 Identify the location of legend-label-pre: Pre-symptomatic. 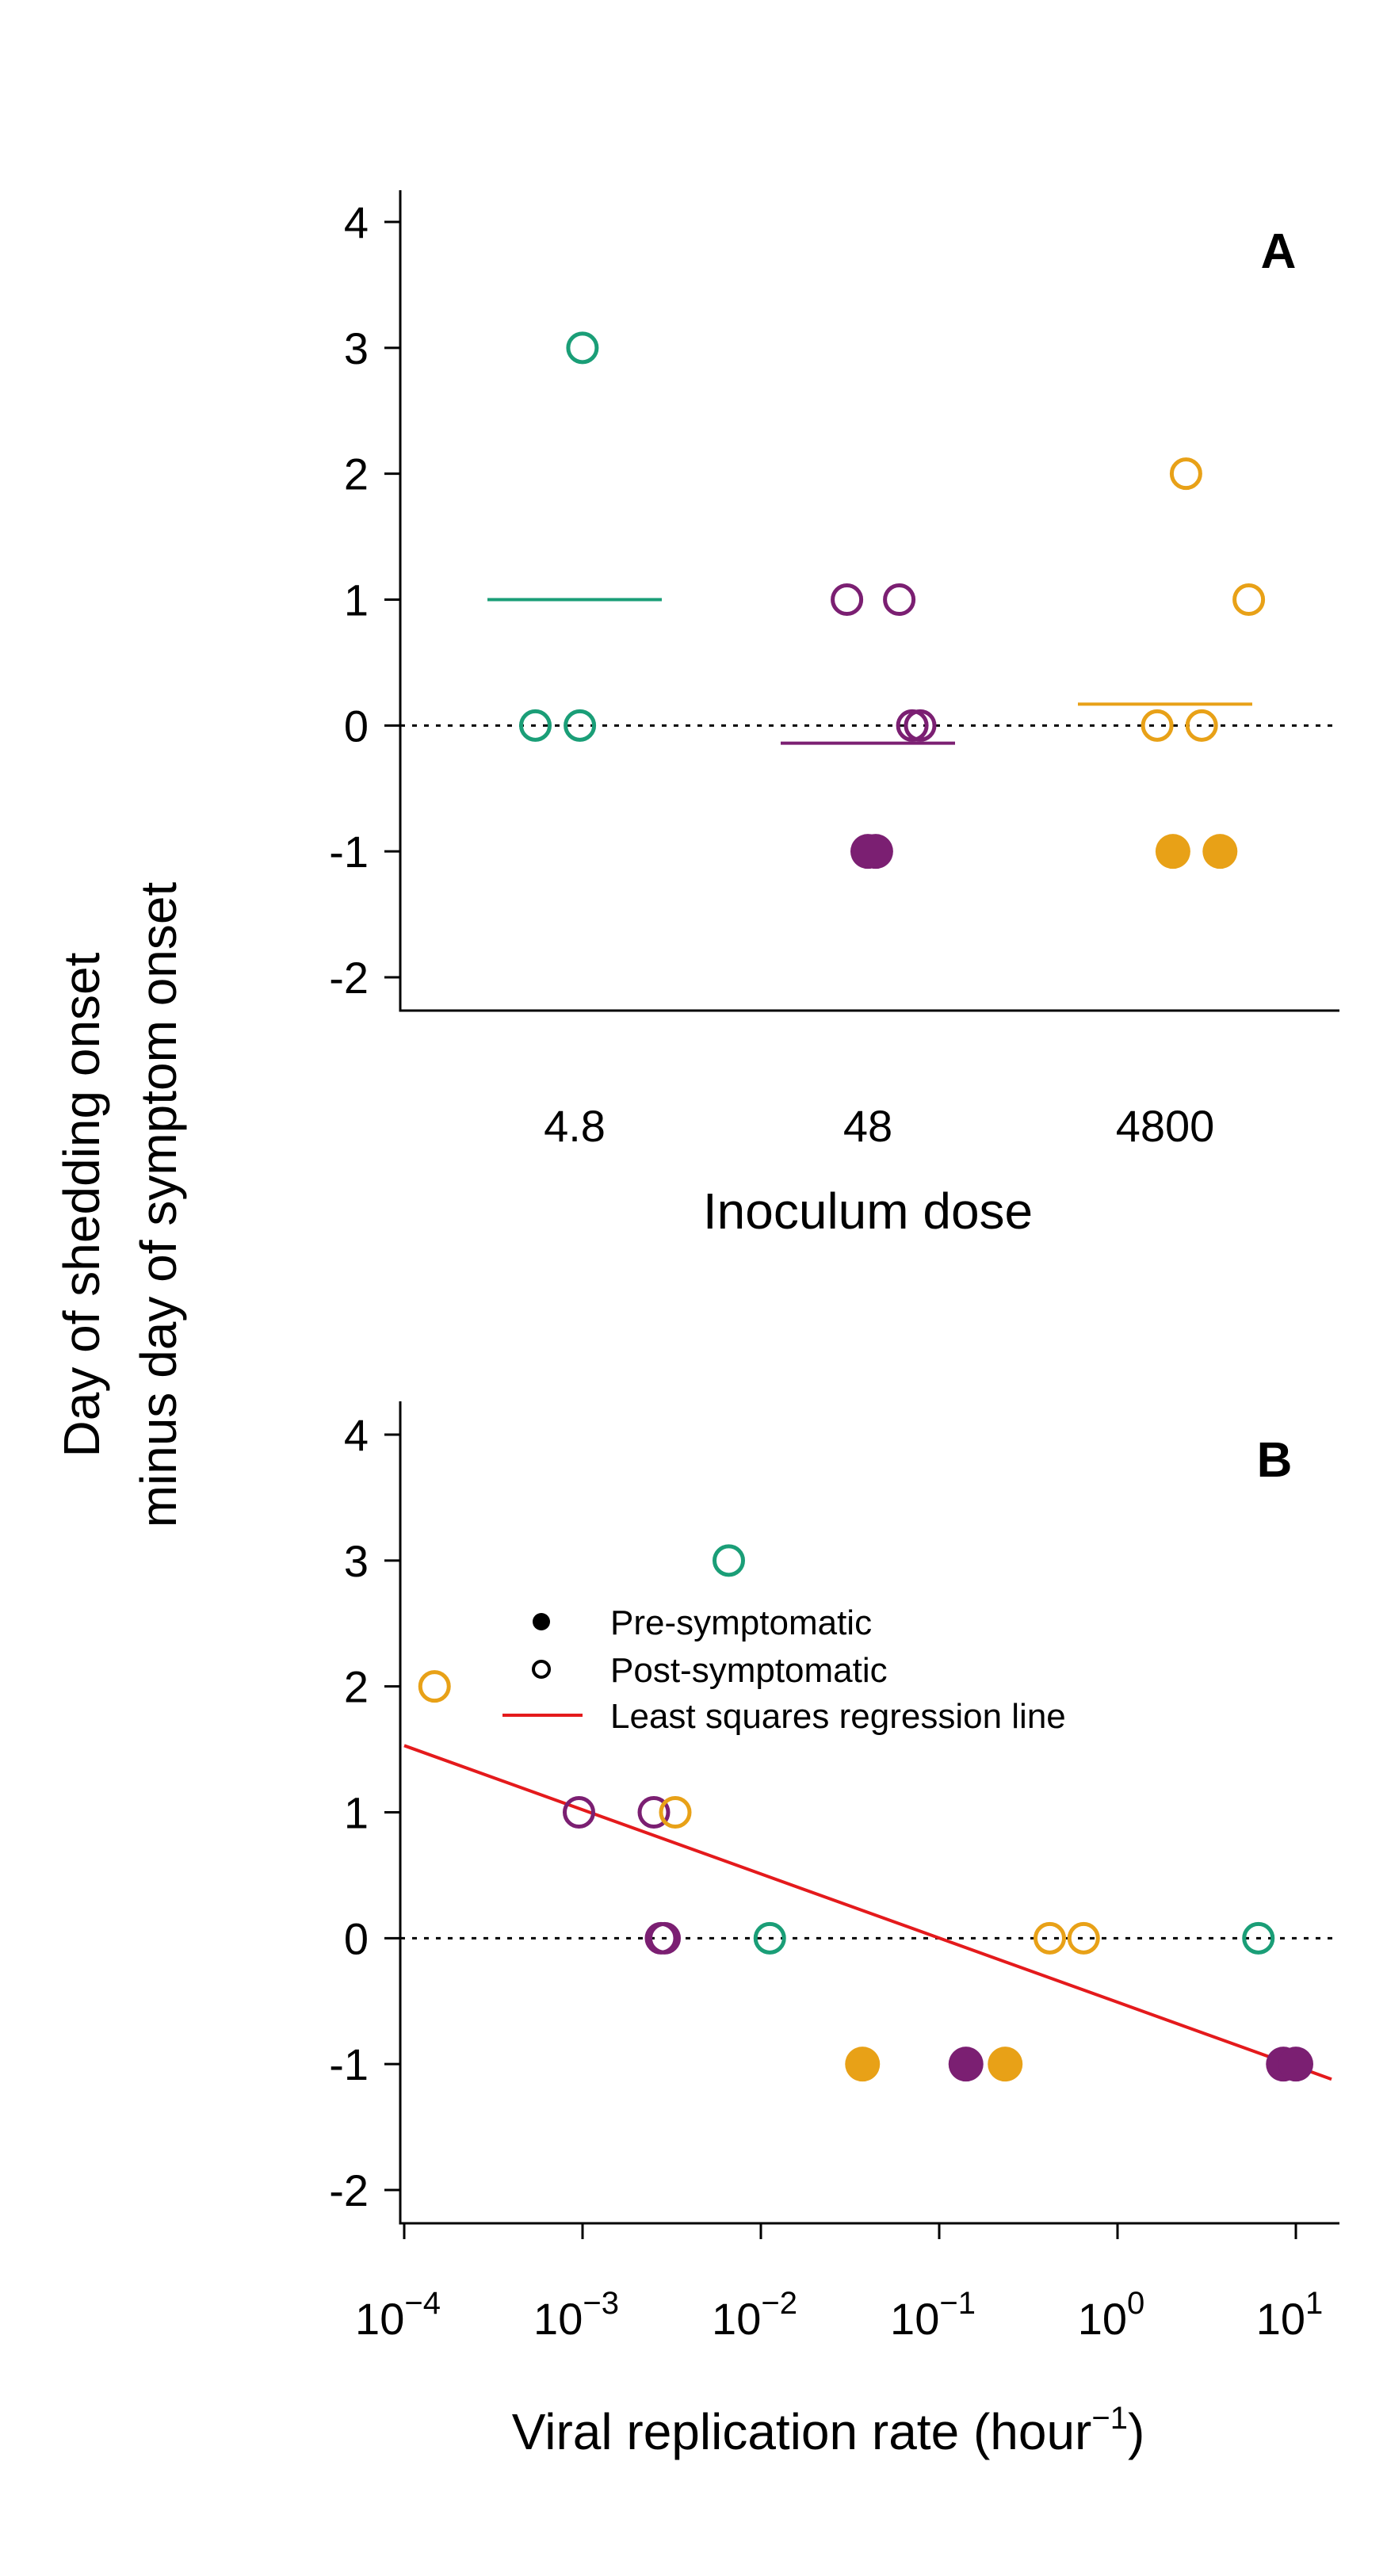
(741, 1622).